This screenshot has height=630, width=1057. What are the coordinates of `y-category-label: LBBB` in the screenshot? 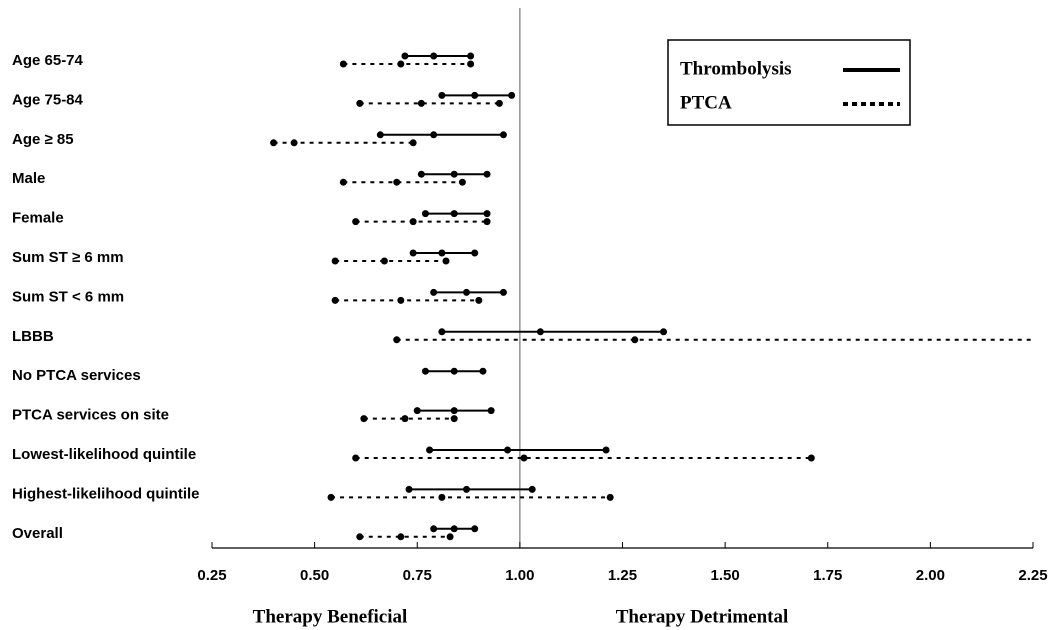 It's located at (33, 336).